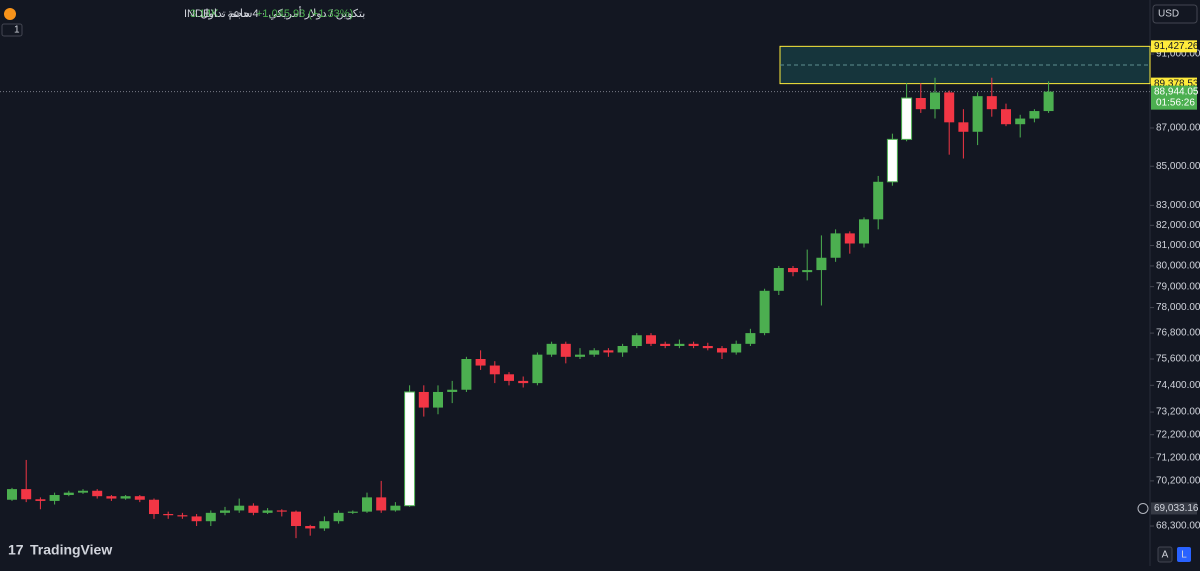 This screenshot has height=571, width=1200. I want to click on y-tick-label: 87,000.00, so click(1178, 128).